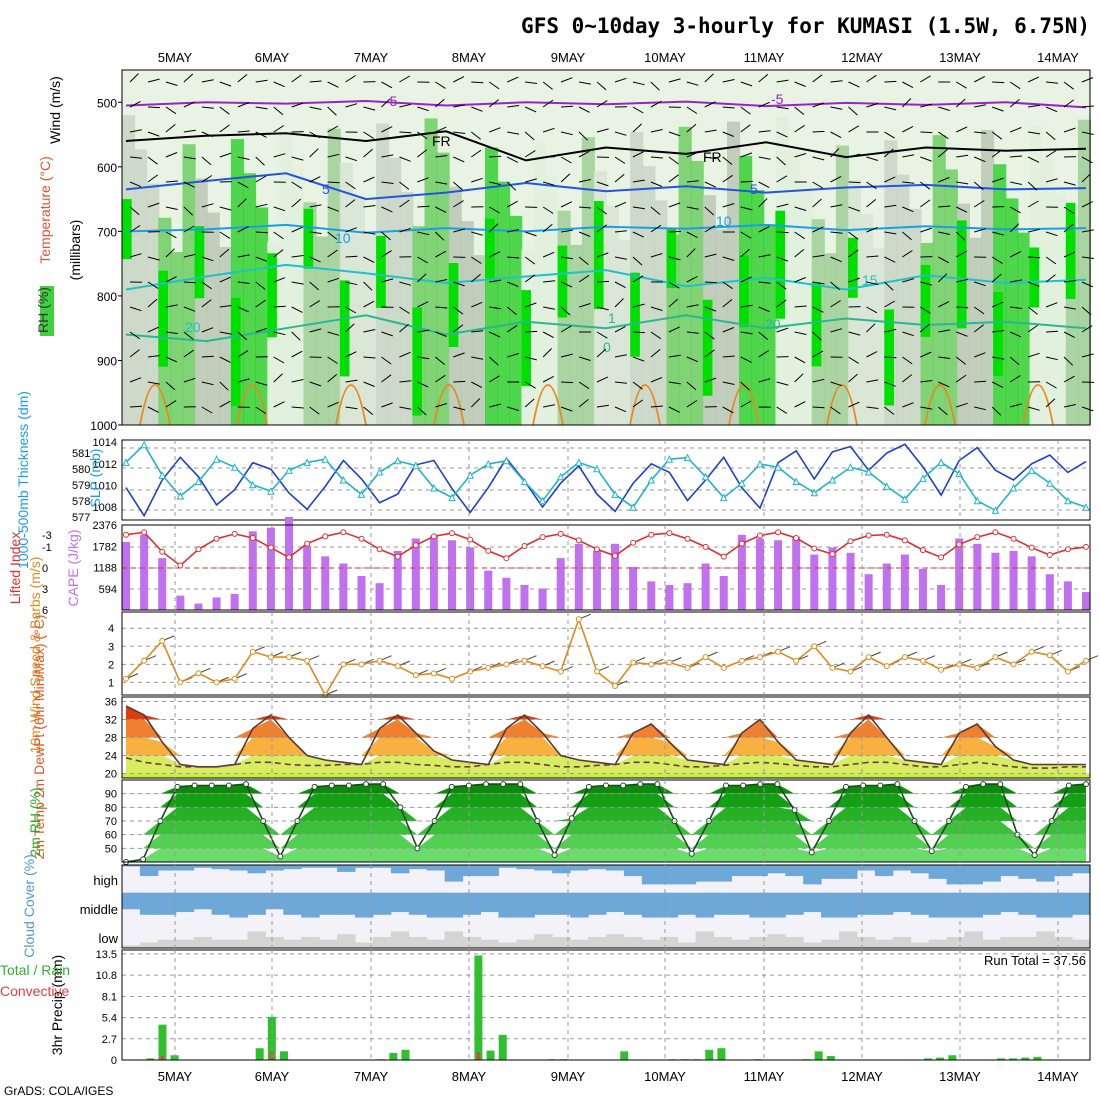  I want to click on cape-tick-label: 594, so click(108, 590).